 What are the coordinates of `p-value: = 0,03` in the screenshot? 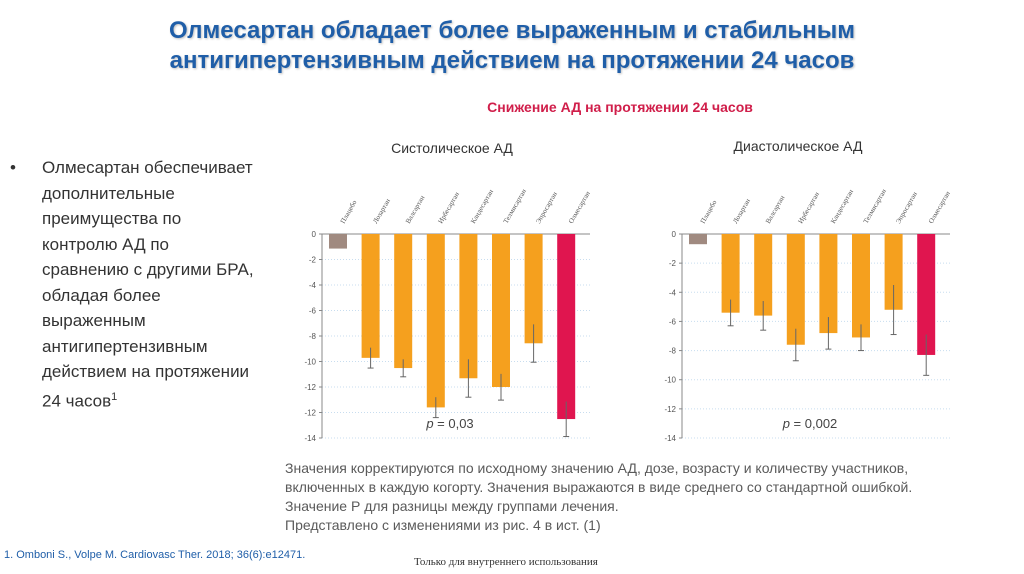 It's located at (454, 423).